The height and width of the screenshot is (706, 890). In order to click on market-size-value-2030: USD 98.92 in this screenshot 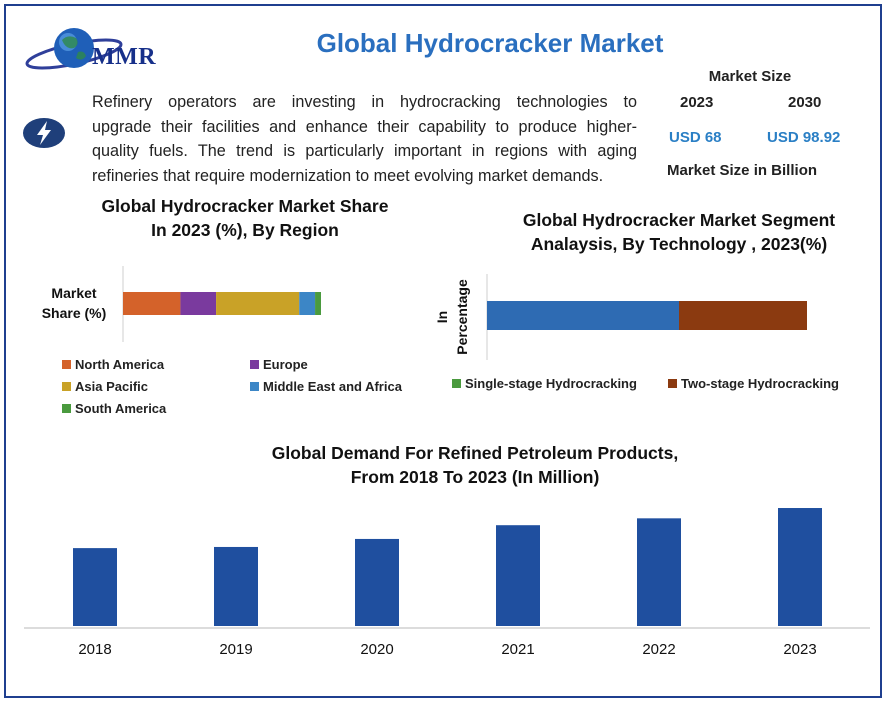, I will do `click(804, 137)`.